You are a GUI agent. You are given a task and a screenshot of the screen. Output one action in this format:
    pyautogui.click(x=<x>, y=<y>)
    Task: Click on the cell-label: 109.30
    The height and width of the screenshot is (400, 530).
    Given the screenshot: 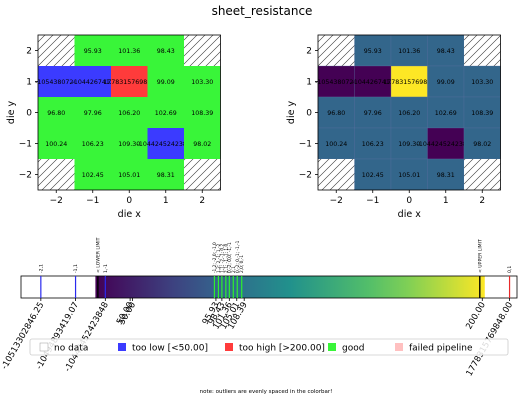 What is the action you would take?
    pyautogui.click(x=129, y=144)
    